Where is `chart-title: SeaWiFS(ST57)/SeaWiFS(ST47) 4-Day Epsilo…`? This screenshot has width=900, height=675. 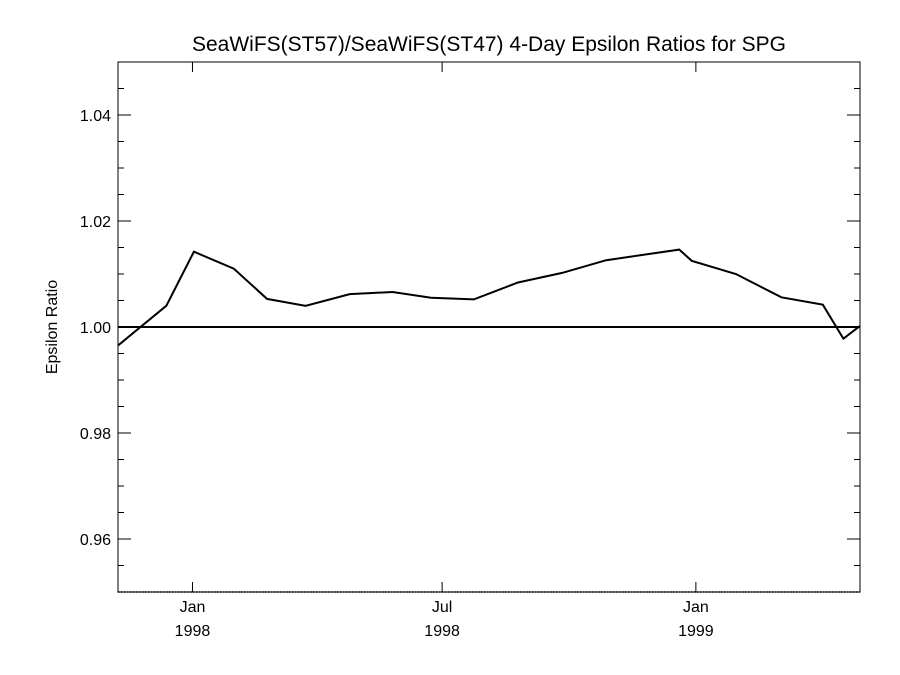 chart-title: SeaWiFS(ST57)/SeaWiFS(ST47) 4-Day Epsilo… is located at coordinates (489, 44).